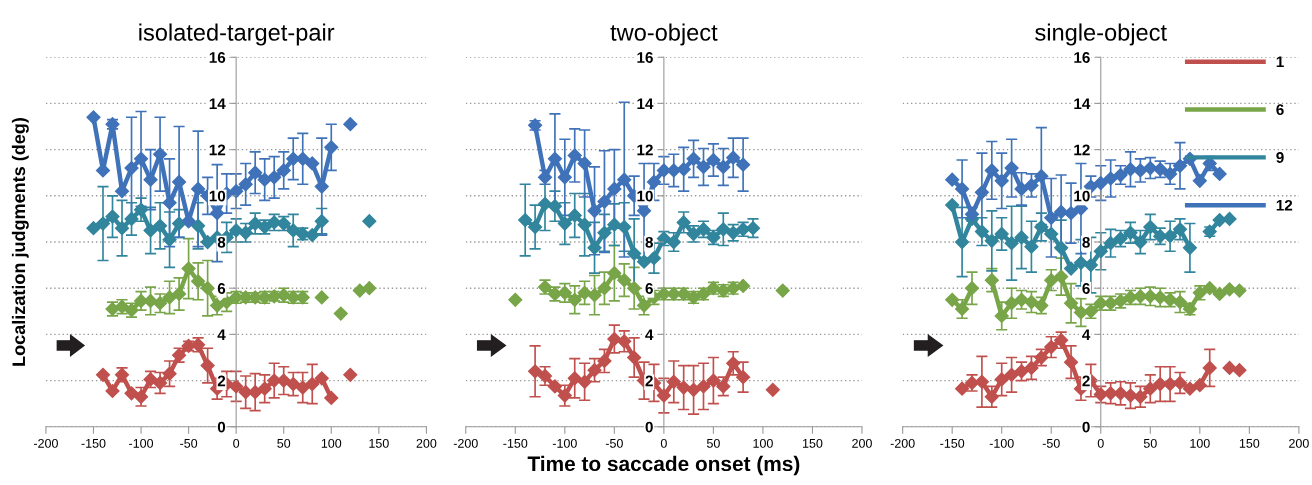 The height and width of the screenshot is (485, 1312). What do you see at coordinates (1101, 34) in the screenshot?
I see `chart-title: single-object` at bounding box center [1101, 34].